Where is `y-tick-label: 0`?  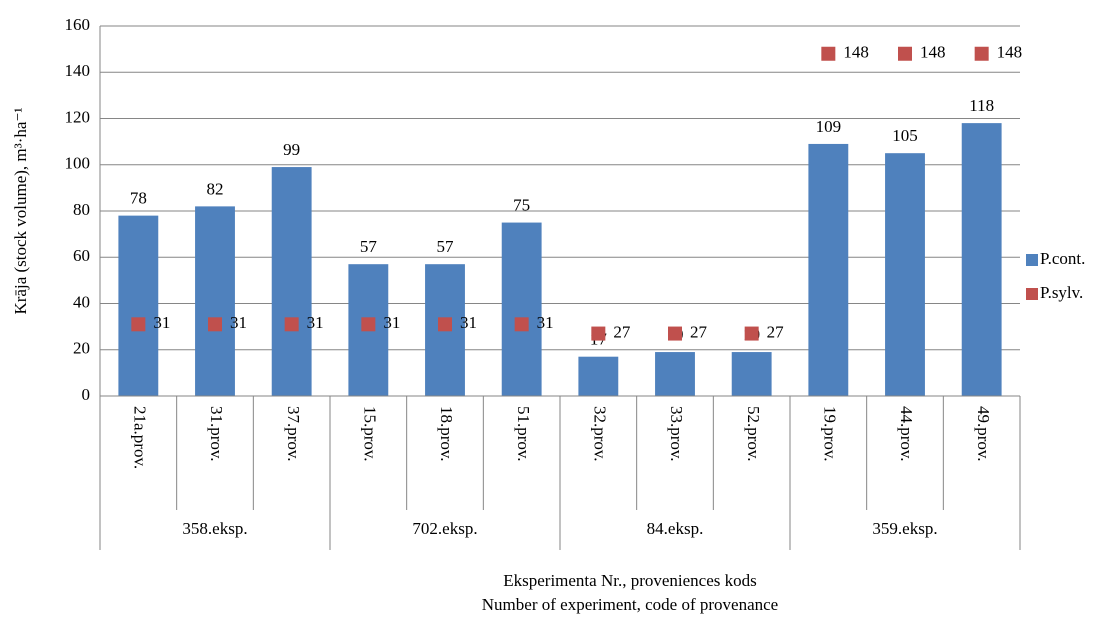 y-tick-label: 0 is located at coordinates (86, 394).